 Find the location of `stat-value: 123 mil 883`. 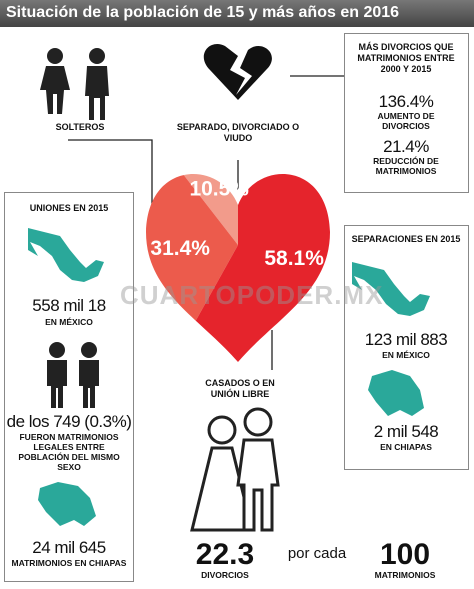

stat-value: 123 mil 883 is located at coordinates (406, 339).